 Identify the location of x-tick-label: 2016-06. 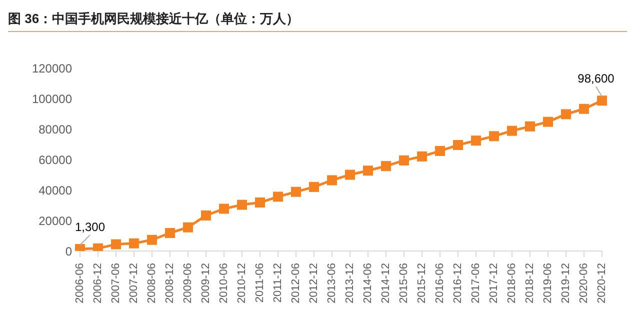
(440, 283).